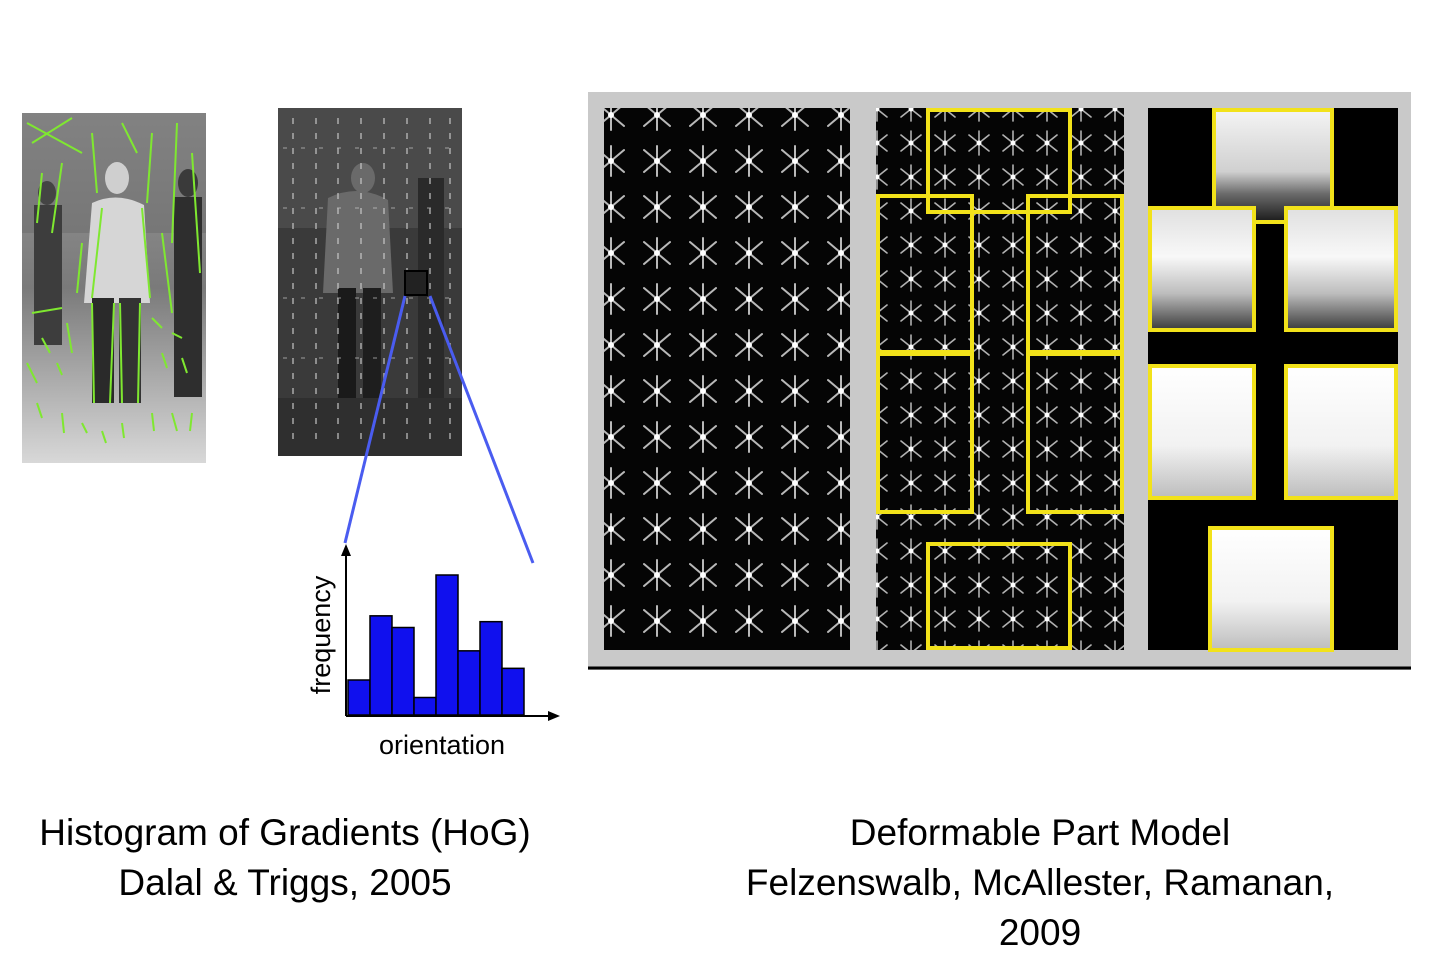 This screenshot has width=1439, height=960. I want to click on dpm-caption-year: 2009, so click(1040, 932).